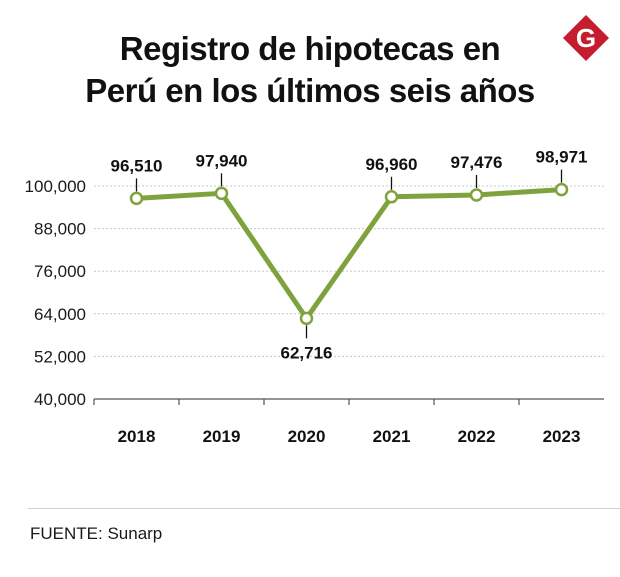 The height and width of the screenshot is (577, 620). What do you see at coordinates (222, 436) in the screenshot?
I see `x-tick-label-2019: 2019` at bounding box center [222, 436].